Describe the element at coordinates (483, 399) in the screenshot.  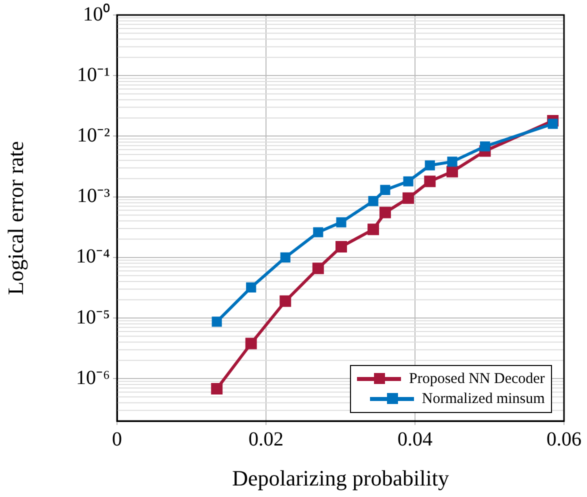
I see `legend-label: Normalized minsum` at that location.